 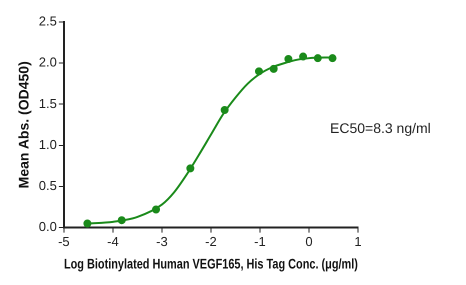 I want to click on x-tick-label: 0, so click(x=309, y=241).